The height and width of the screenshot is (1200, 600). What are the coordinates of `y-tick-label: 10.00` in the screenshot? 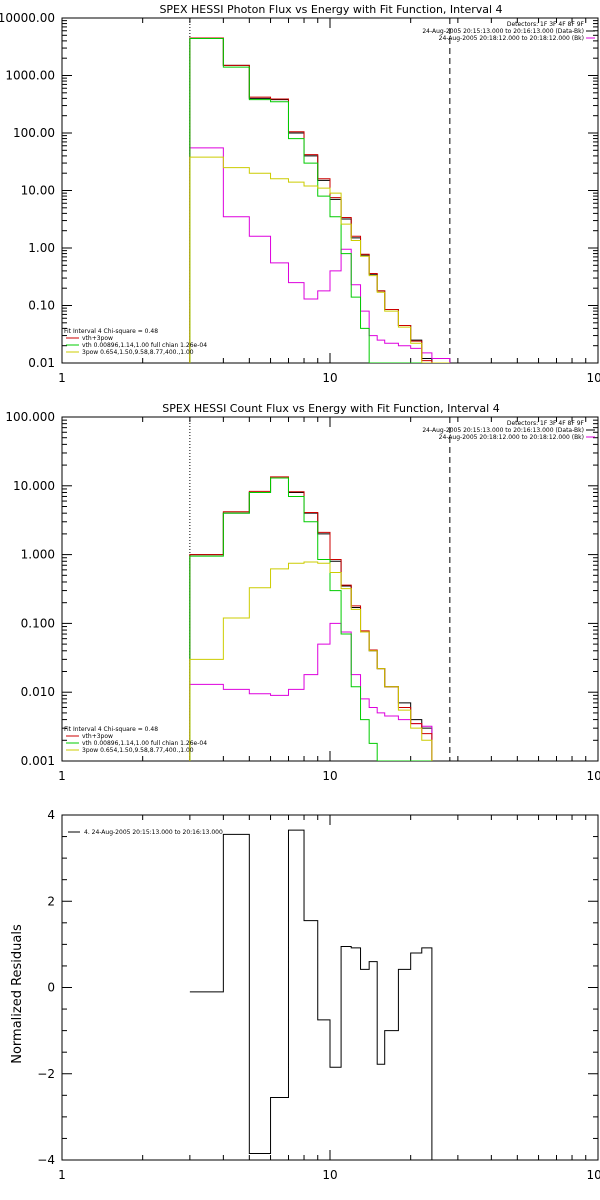 It's located at (38, 191).